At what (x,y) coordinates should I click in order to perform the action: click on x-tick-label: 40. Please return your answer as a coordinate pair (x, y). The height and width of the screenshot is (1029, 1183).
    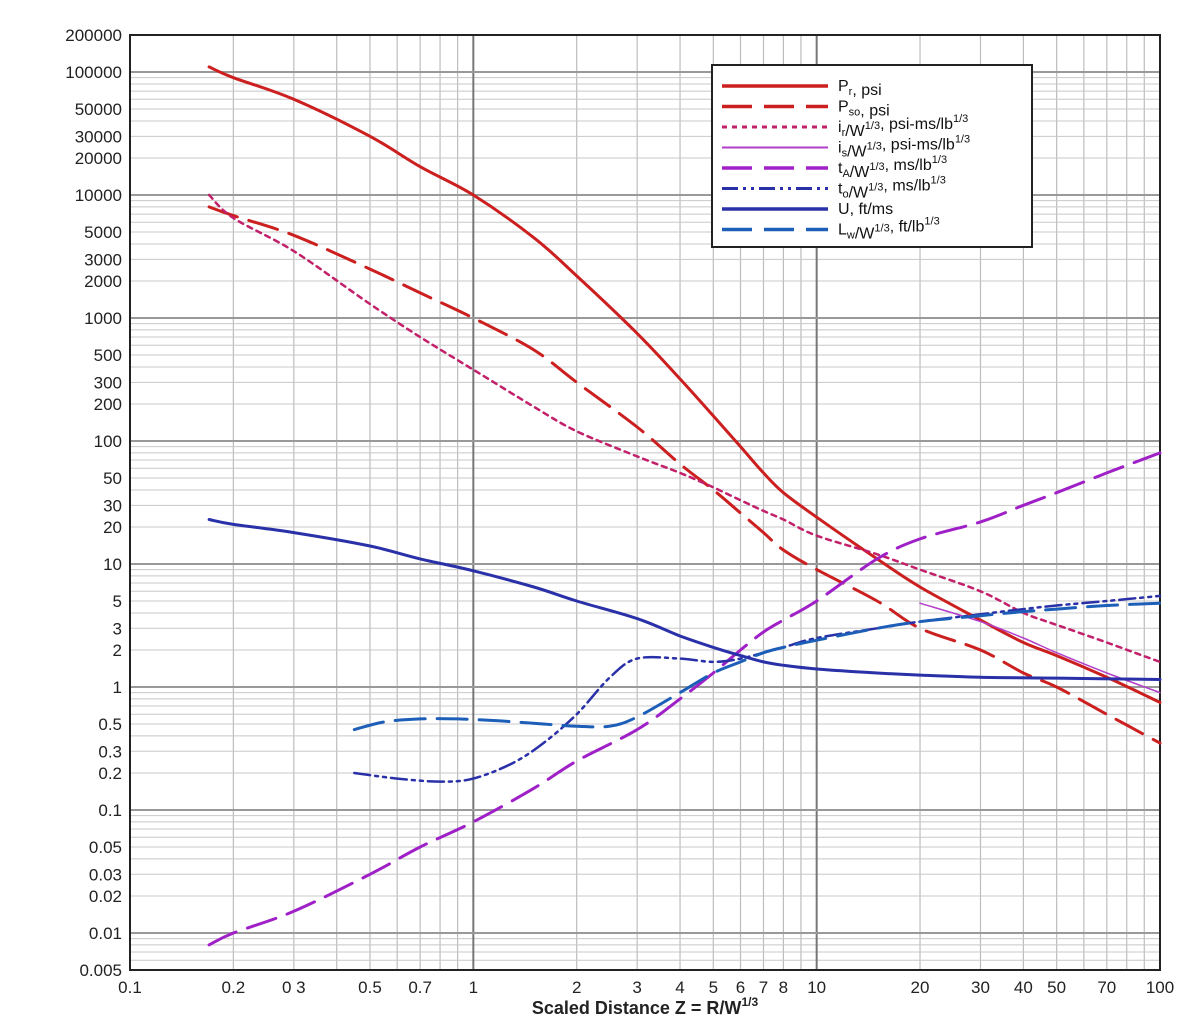
    Looking at the image, I should click on (1023, 987).